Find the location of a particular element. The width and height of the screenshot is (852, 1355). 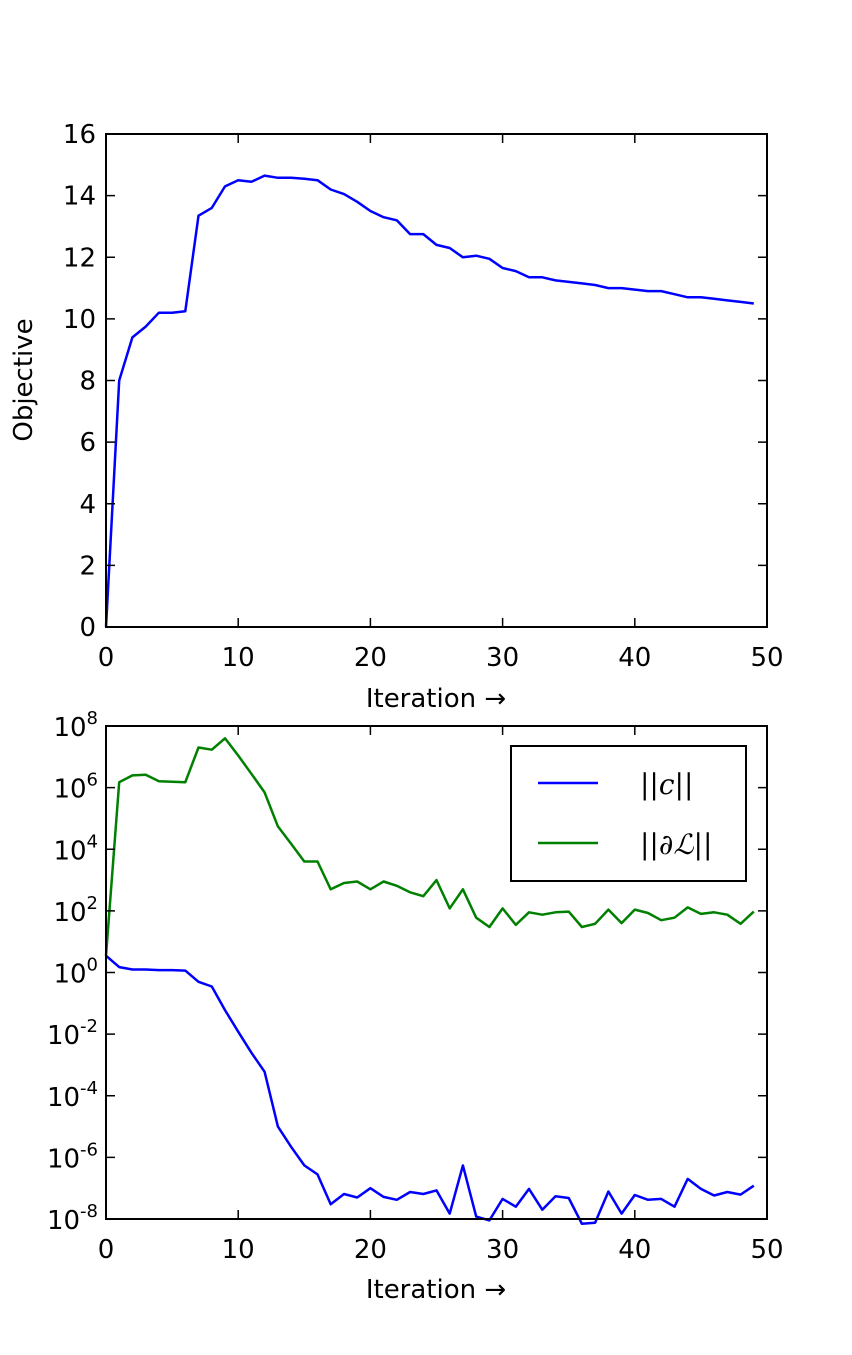

objective-y-tick-label: 0 is located at coordinates (87, 628).